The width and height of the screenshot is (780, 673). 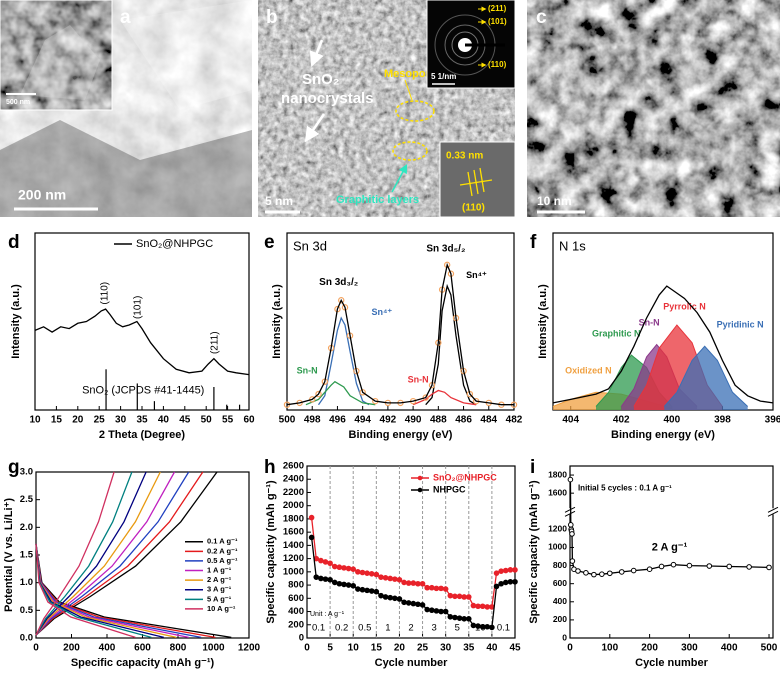 What do you see at coordinates (143, 663) in the screenshot?
I see `x-axis-label: Specific capacity (mAh g⁻¹)` at bounding box center [143, 663].